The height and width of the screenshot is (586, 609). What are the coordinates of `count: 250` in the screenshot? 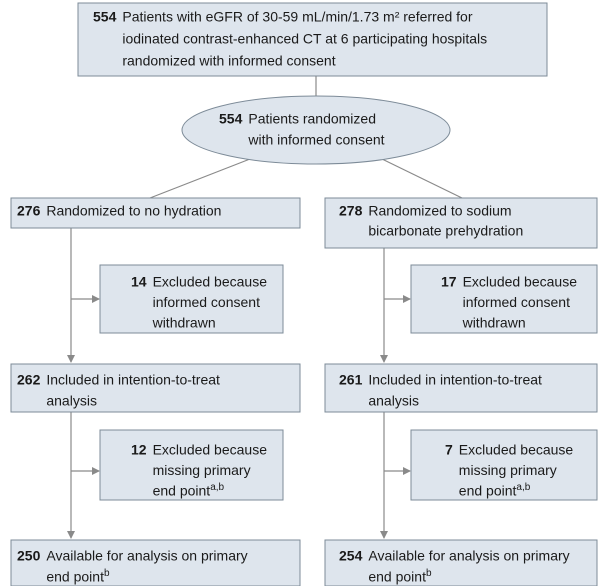 It's located at (29, 556).